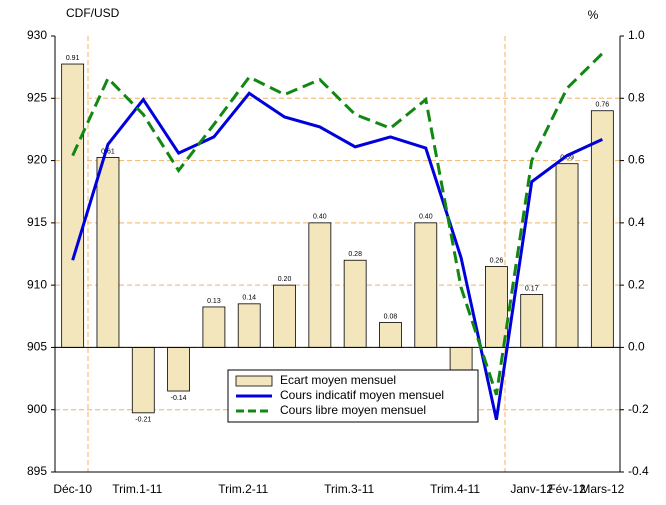 Image resolution: width=666 pixels, height=505 pixels. Describe the element at coordinates (73, 58) in the screenshot. I see `bar-label: 0.91` at that location.